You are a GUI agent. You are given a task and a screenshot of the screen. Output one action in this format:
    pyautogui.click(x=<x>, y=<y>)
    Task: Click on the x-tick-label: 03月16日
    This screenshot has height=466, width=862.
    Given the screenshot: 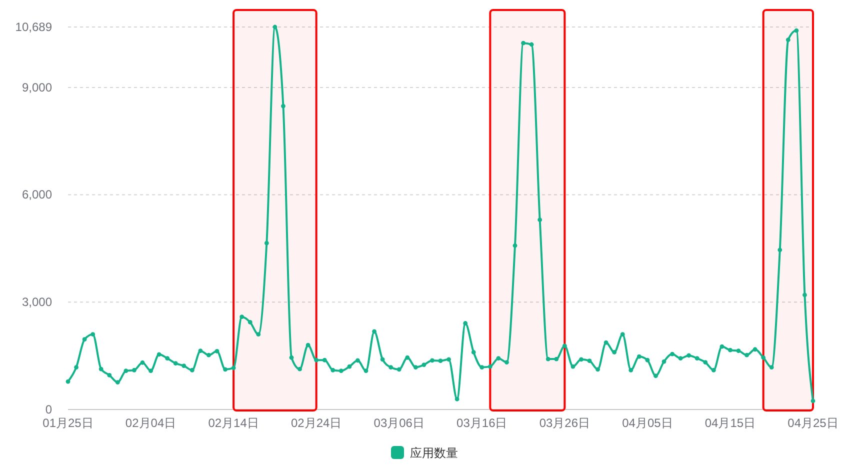 What is the action you would take?
    pyautogui.click(x=482, y=423)
    